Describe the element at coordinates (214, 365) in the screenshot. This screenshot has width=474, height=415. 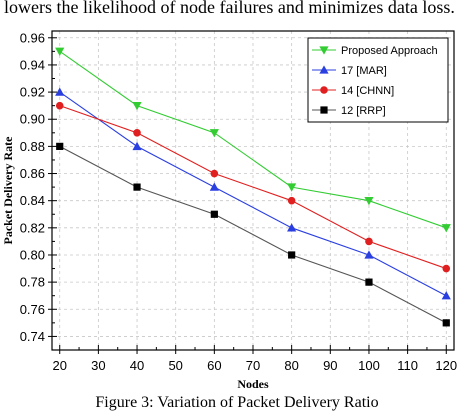
I see `x-tick-label: 60` at that location.